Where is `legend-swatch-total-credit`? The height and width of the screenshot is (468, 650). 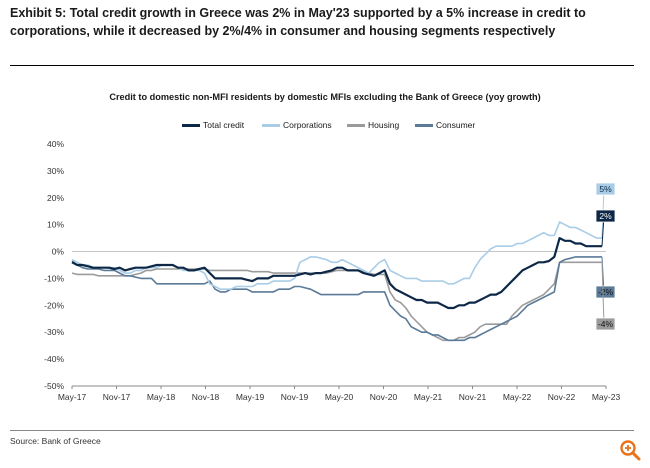
legend-swatch-total-credit is located at coordinates (191, 125).